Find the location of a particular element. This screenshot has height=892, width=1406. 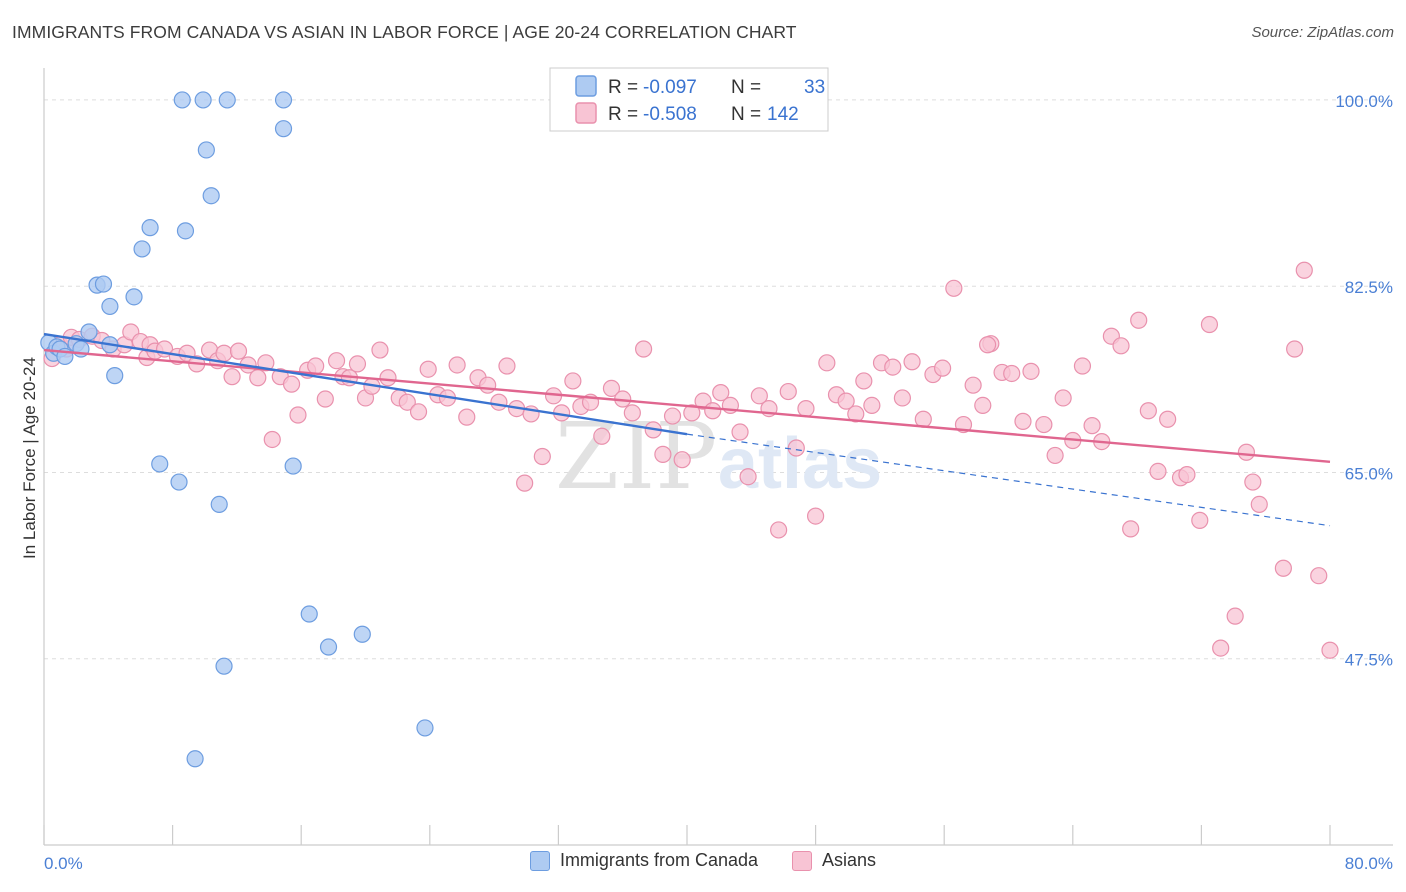

legend-swatch-asians is located at coordinates (802, 860).